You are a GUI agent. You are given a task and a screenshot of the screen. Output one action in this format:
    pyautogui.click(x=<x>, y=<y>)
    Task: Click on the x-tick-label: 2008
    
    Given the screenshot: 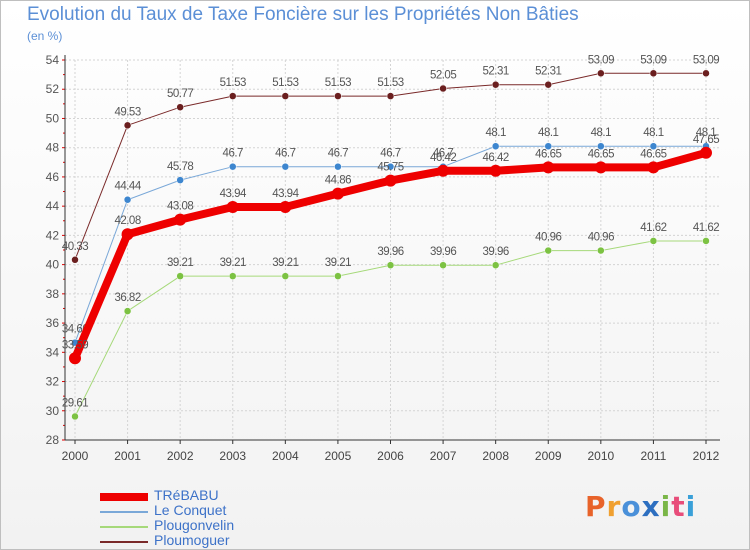 What is the action you would take?
    pyautogui.click(x=495, y=456)
    